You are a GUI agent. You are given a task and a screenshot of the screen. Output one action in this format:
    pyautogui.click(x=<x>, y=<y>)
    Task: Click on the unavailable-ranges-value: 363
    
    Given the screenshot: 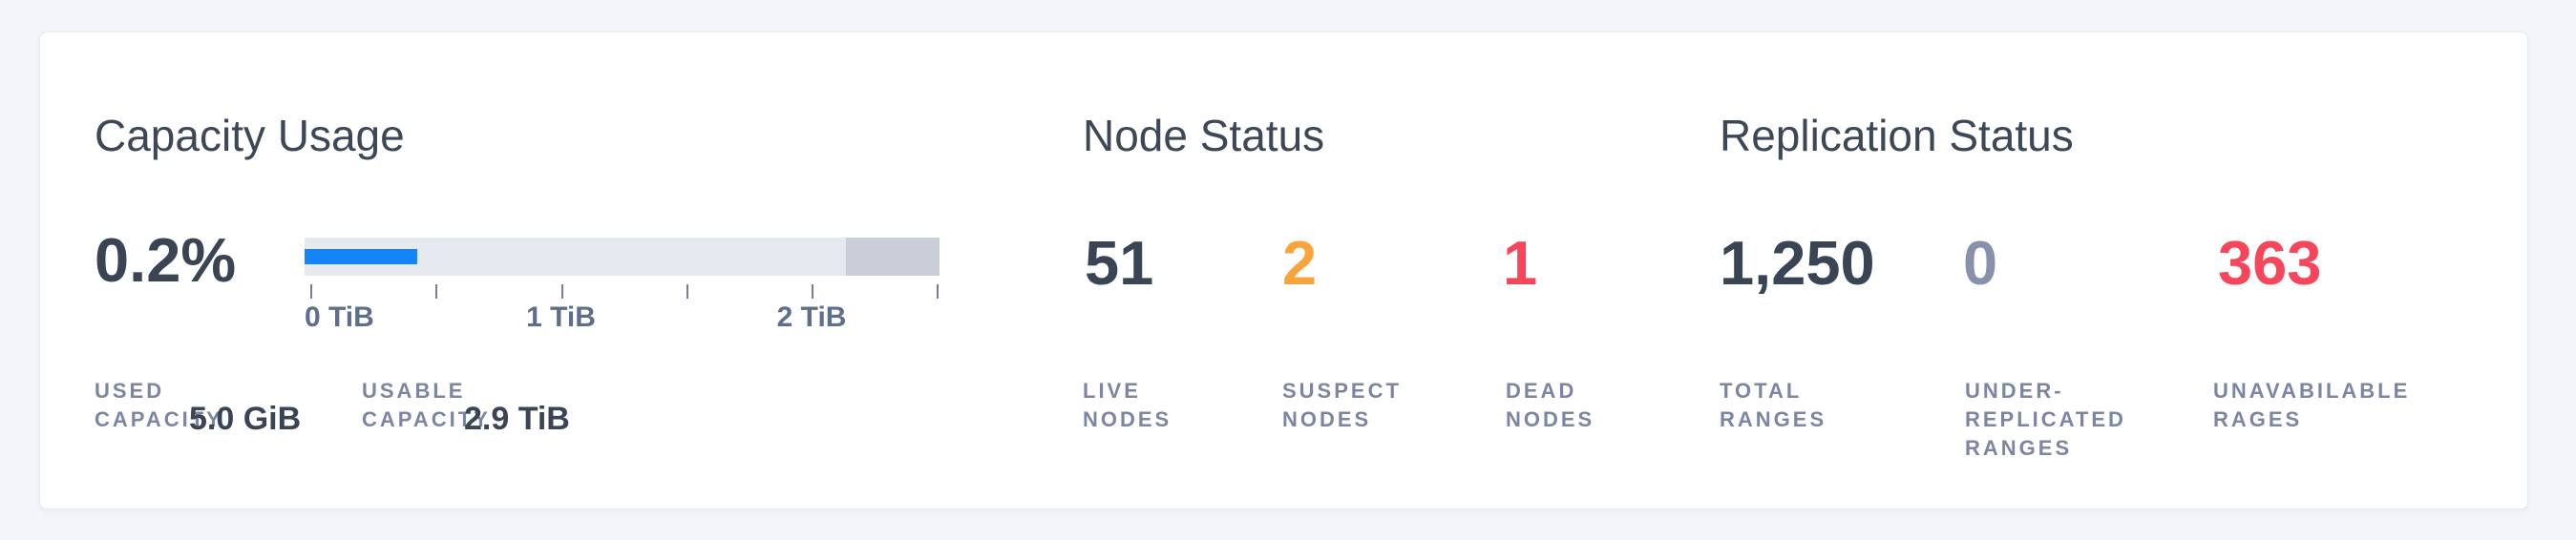 What is the action you would take?
    pyautogui.click(x=2270, y=263)
    